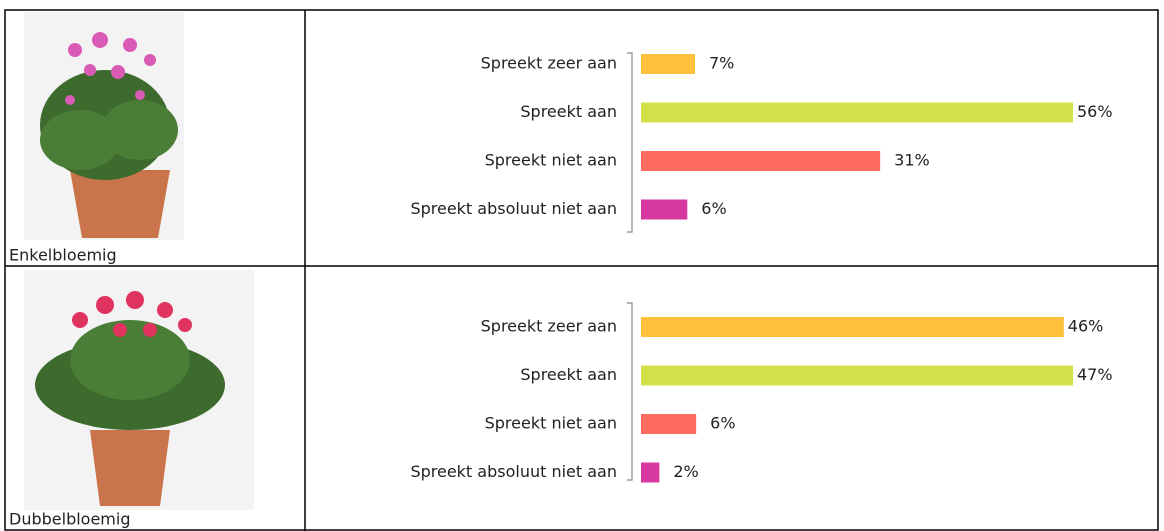 The height and width of the screenshot is (531, 1164). What do you see at coordinates (63, 255) in the screenshot?
I see `row-caption: Enkelbloemig` at bounding box center [63, 255].